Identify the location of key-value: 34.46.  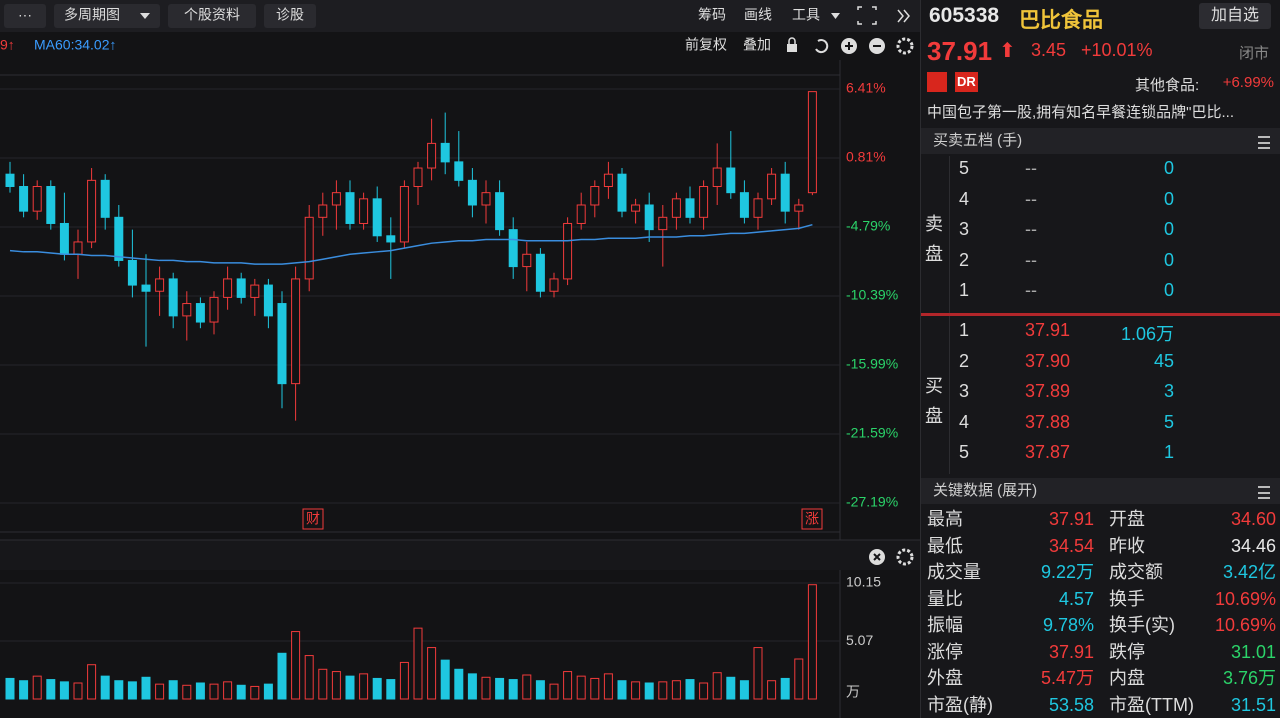
(1253, 545).